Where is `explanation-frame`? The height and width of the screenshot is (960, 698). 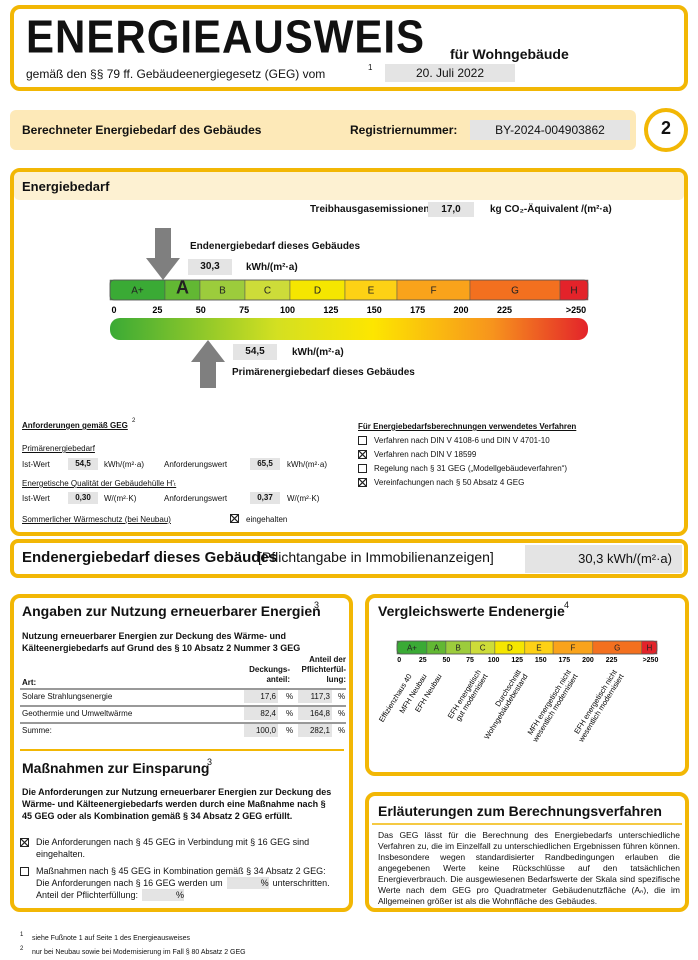
explanation-frame is located at coordinates (527, 852).